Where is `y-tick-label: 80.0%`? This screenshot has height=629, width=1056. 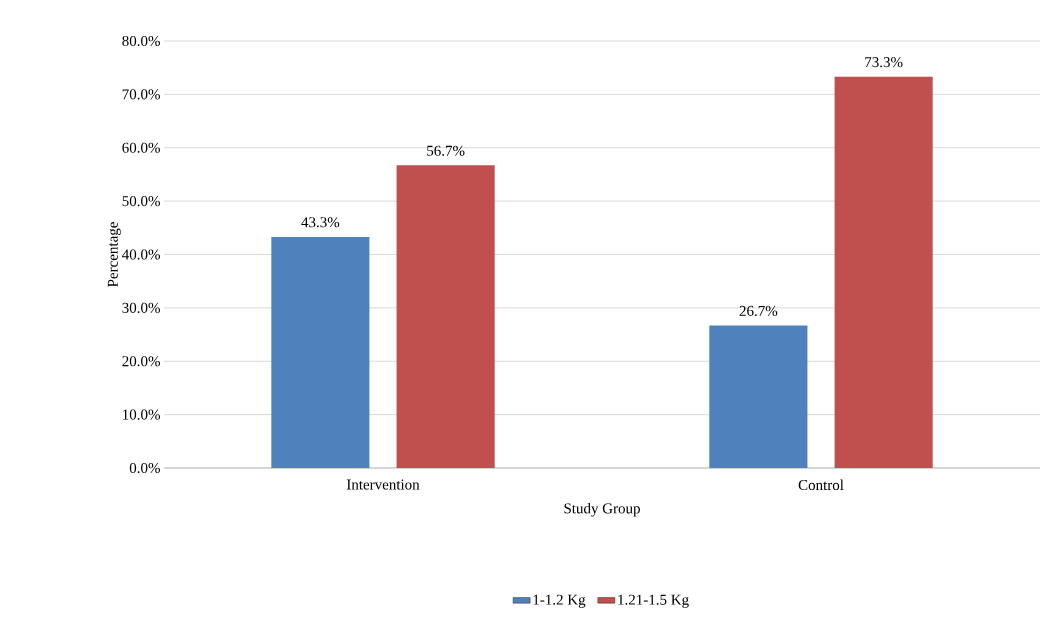
y-tick-label: 80.0% is located at coordinates (141, 41).